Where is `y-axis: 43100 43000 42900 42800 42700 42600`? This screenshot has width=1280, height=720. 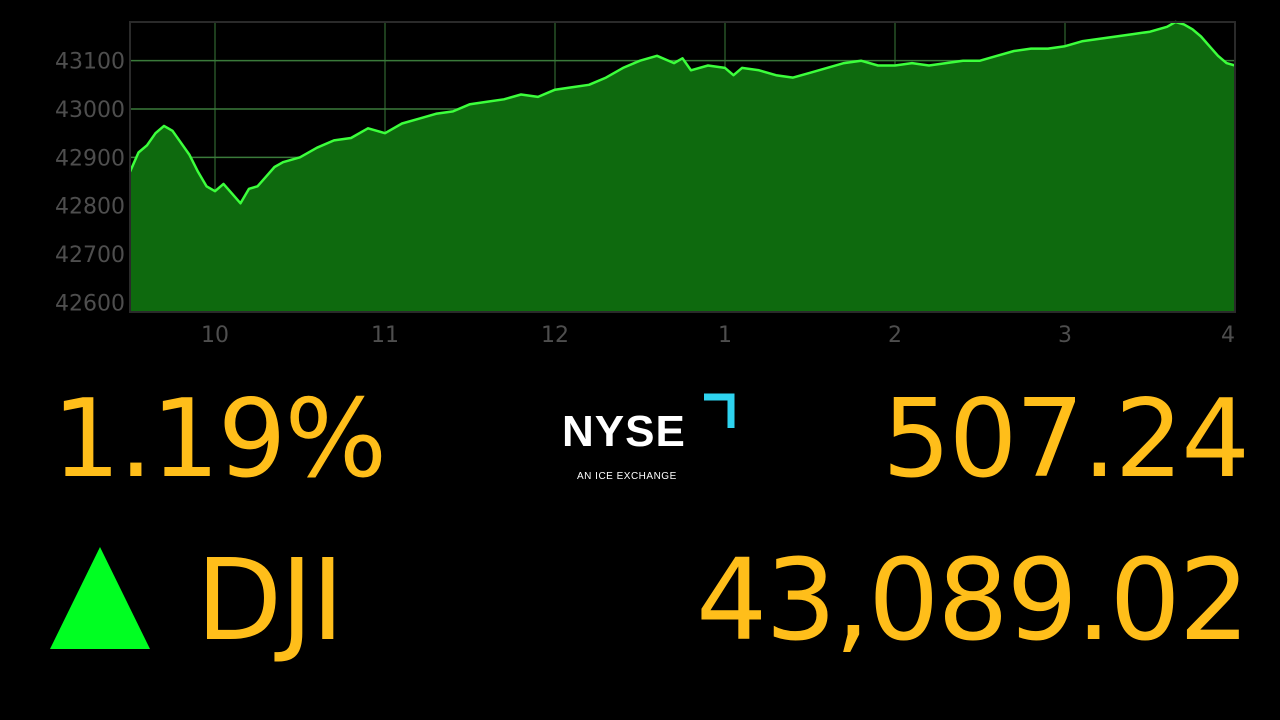 y-axis: 43100 43000 42900 42800 42700 42600 is located at coordinates (90, 183).